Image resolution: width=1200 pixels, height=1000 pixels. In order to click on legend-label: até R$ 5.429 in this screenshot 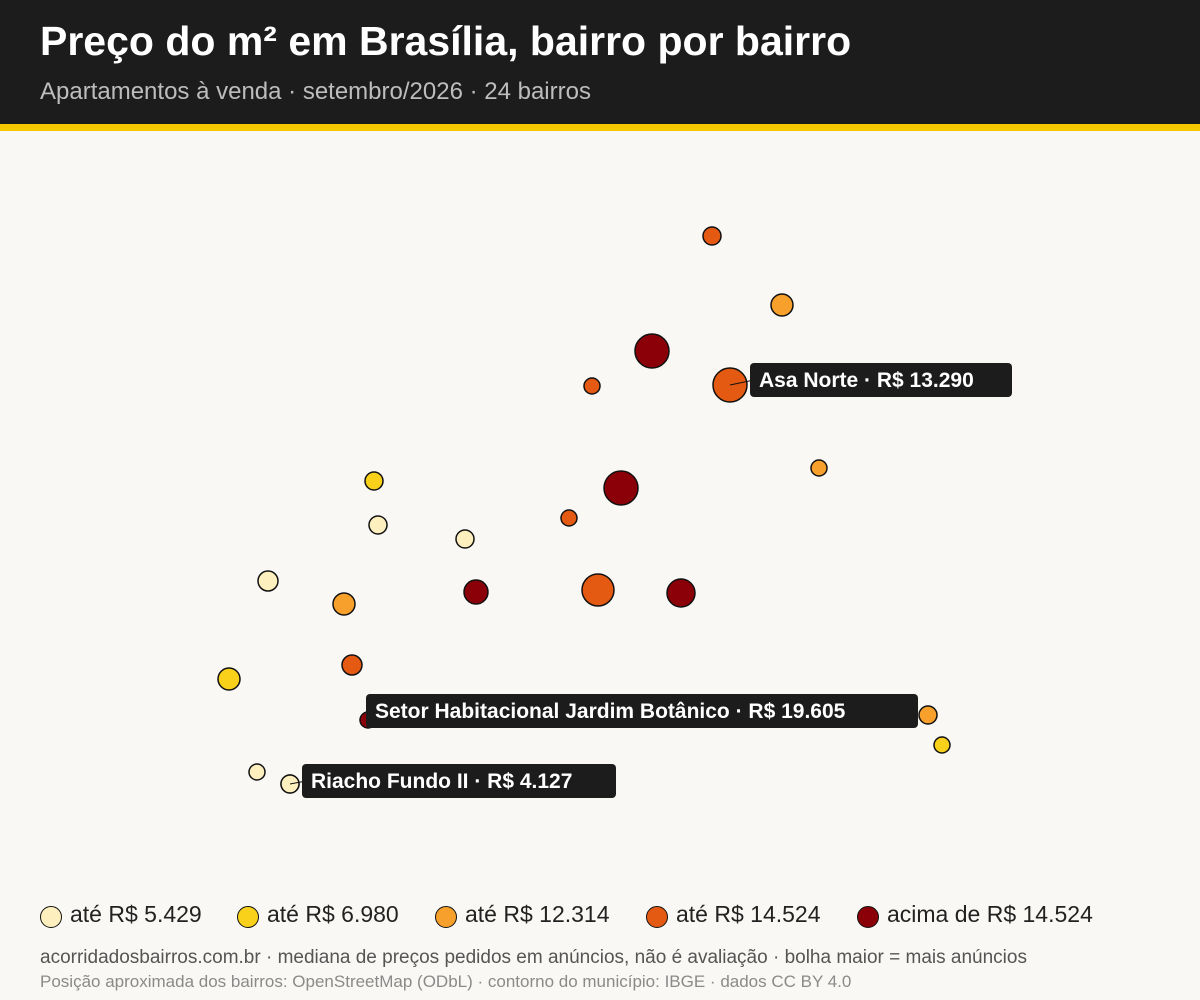, I will do `click(136, 913)`.